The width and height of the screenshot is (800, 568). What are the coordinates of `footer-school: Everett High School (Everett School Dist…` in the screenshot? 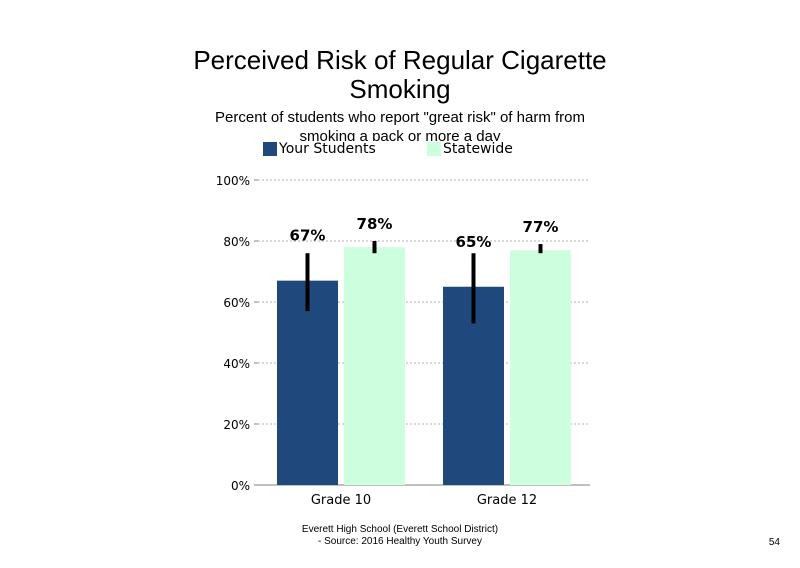 It's located at (400, 529).